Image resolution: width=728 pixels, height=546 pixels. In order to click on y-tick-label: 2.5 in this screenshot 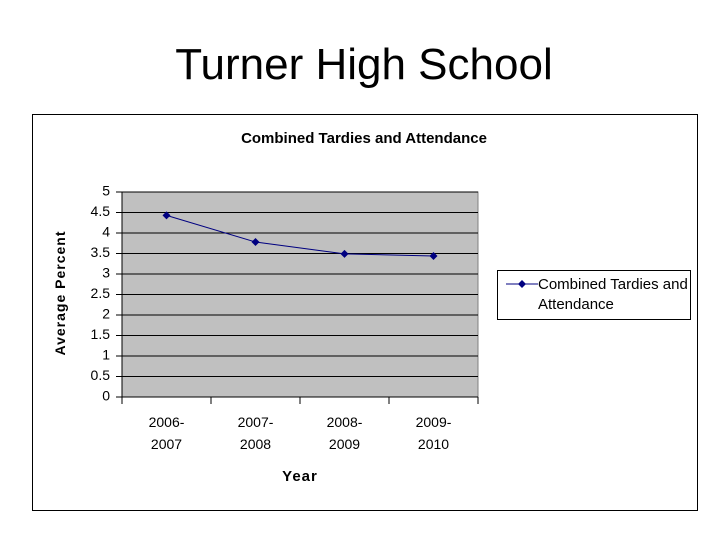, I will do `click(101, 293)`.